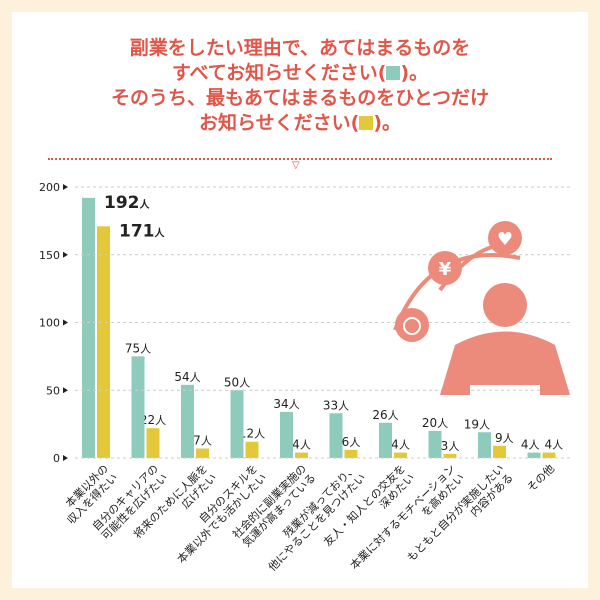 The image size is (600, 600). I want to click on y-tick-label: 200, so click(49, 187).